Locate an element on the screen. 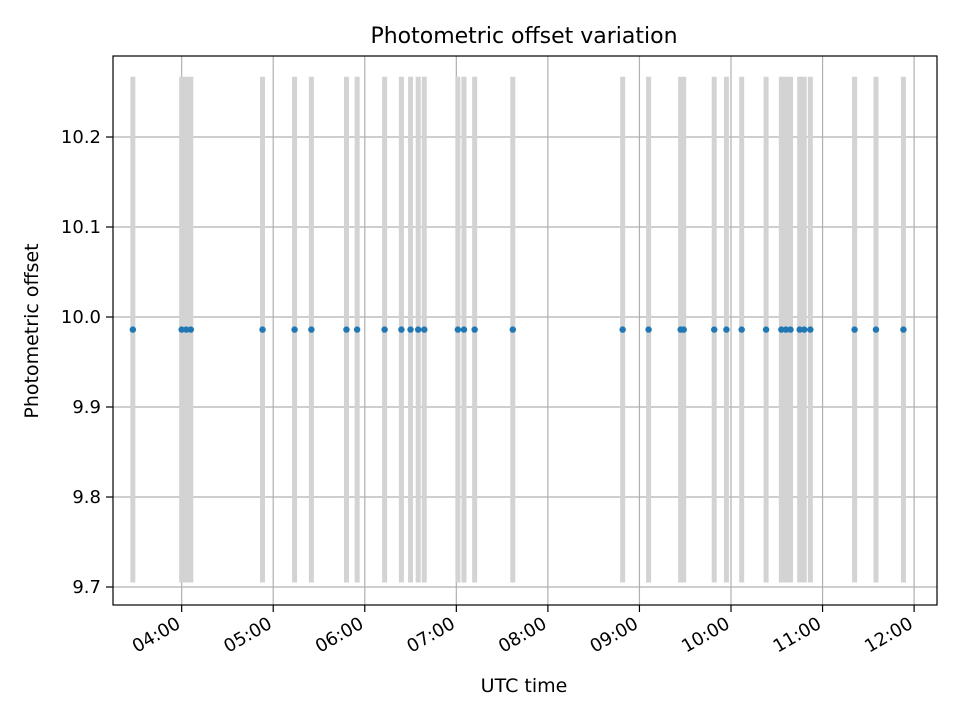 Image resolution: width=960 pixels, height=724 pixels. y-axis-label: Photometric offset is located at coordinates (32, 330).